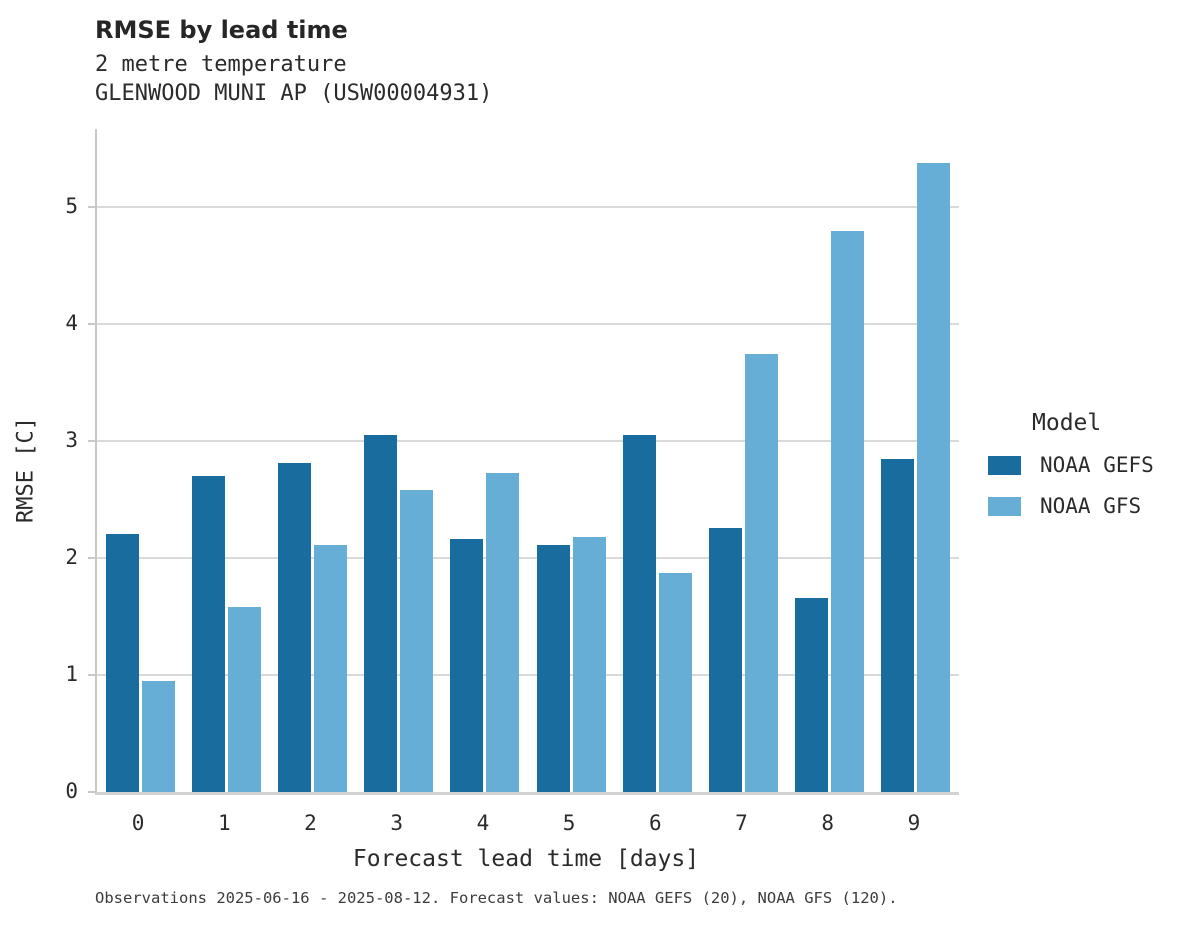  Describe the element at coordinates (71, 674) in the screenshot. I see `y-tick-label-1: 1` at that location.